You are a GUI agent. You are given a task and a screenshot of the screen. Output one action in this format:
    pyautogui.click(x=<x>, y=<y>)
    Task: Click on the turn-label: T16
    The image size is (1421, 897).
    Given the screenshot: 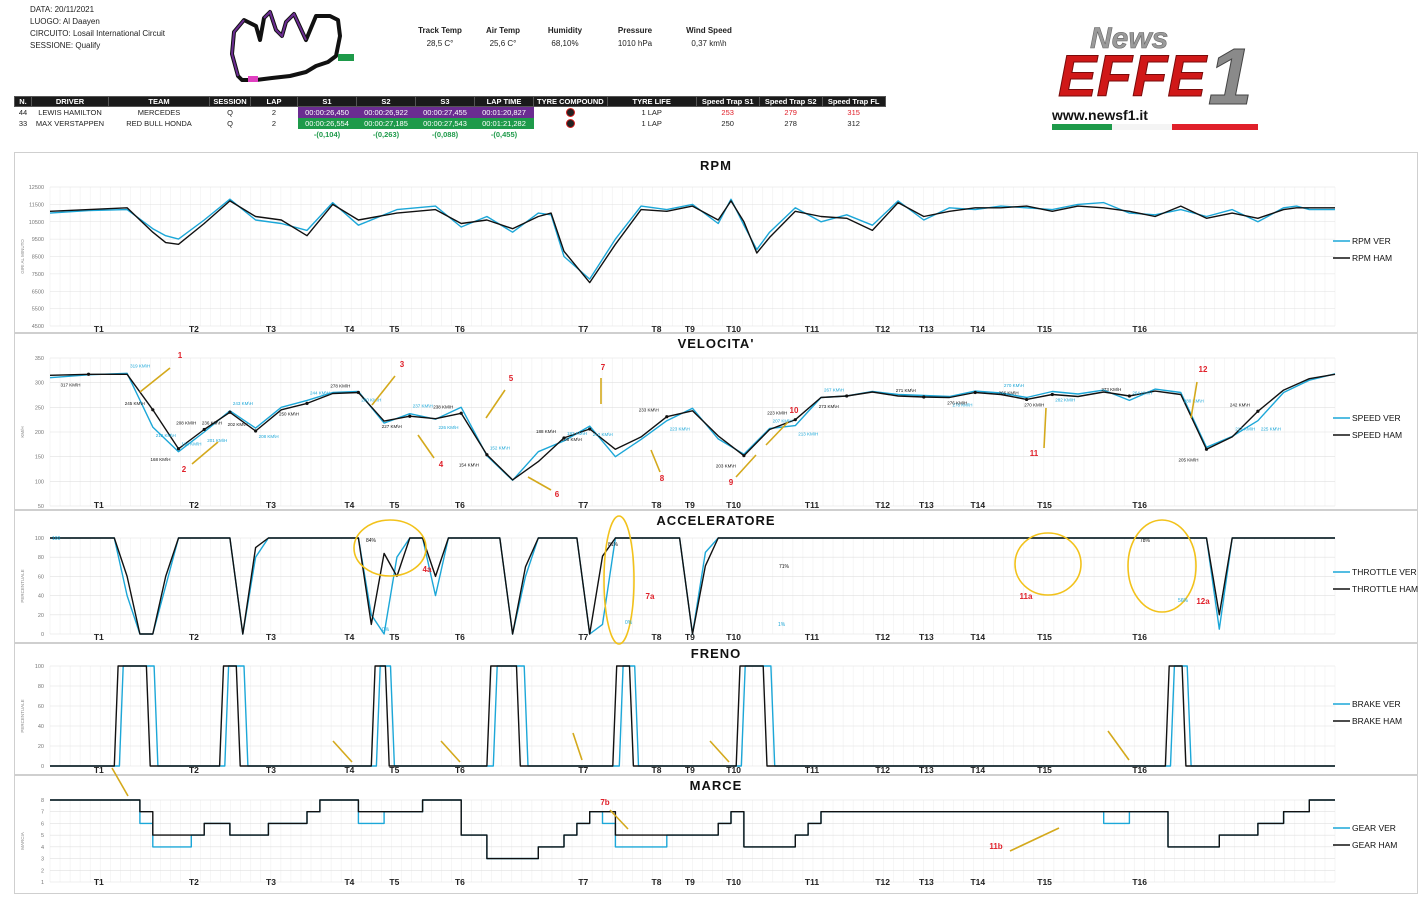 What is the action you would take?
    pyautogui.click(x=1139, y=882)
    